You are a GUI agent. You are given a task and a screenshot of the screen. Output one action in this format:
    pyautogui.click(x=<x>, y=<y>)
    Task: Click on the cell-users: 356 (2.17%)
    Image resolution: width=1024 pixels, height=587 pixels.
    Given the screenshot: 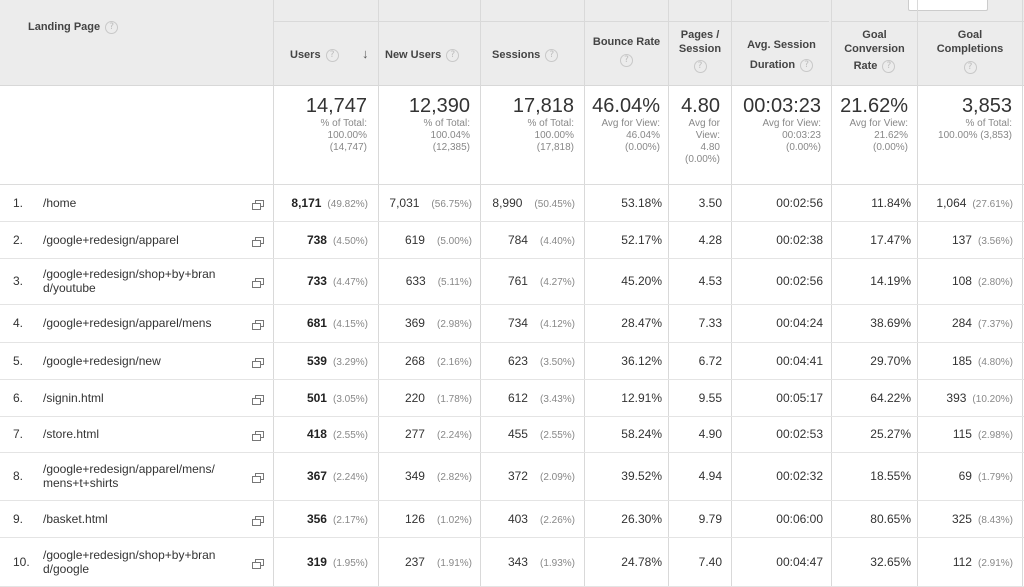 What is the action you would take?
    pyautogui.click(x=324, y=519)
    